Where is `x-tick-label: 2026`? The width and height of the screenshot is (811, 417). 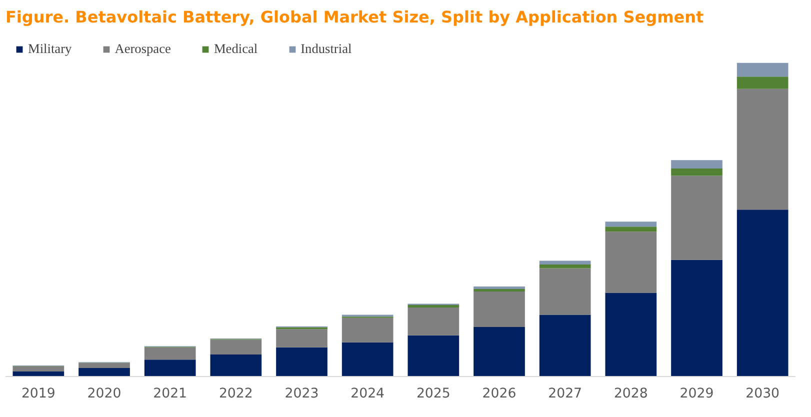 x-tick-label: 2026 is located at coordinates (499, 394).